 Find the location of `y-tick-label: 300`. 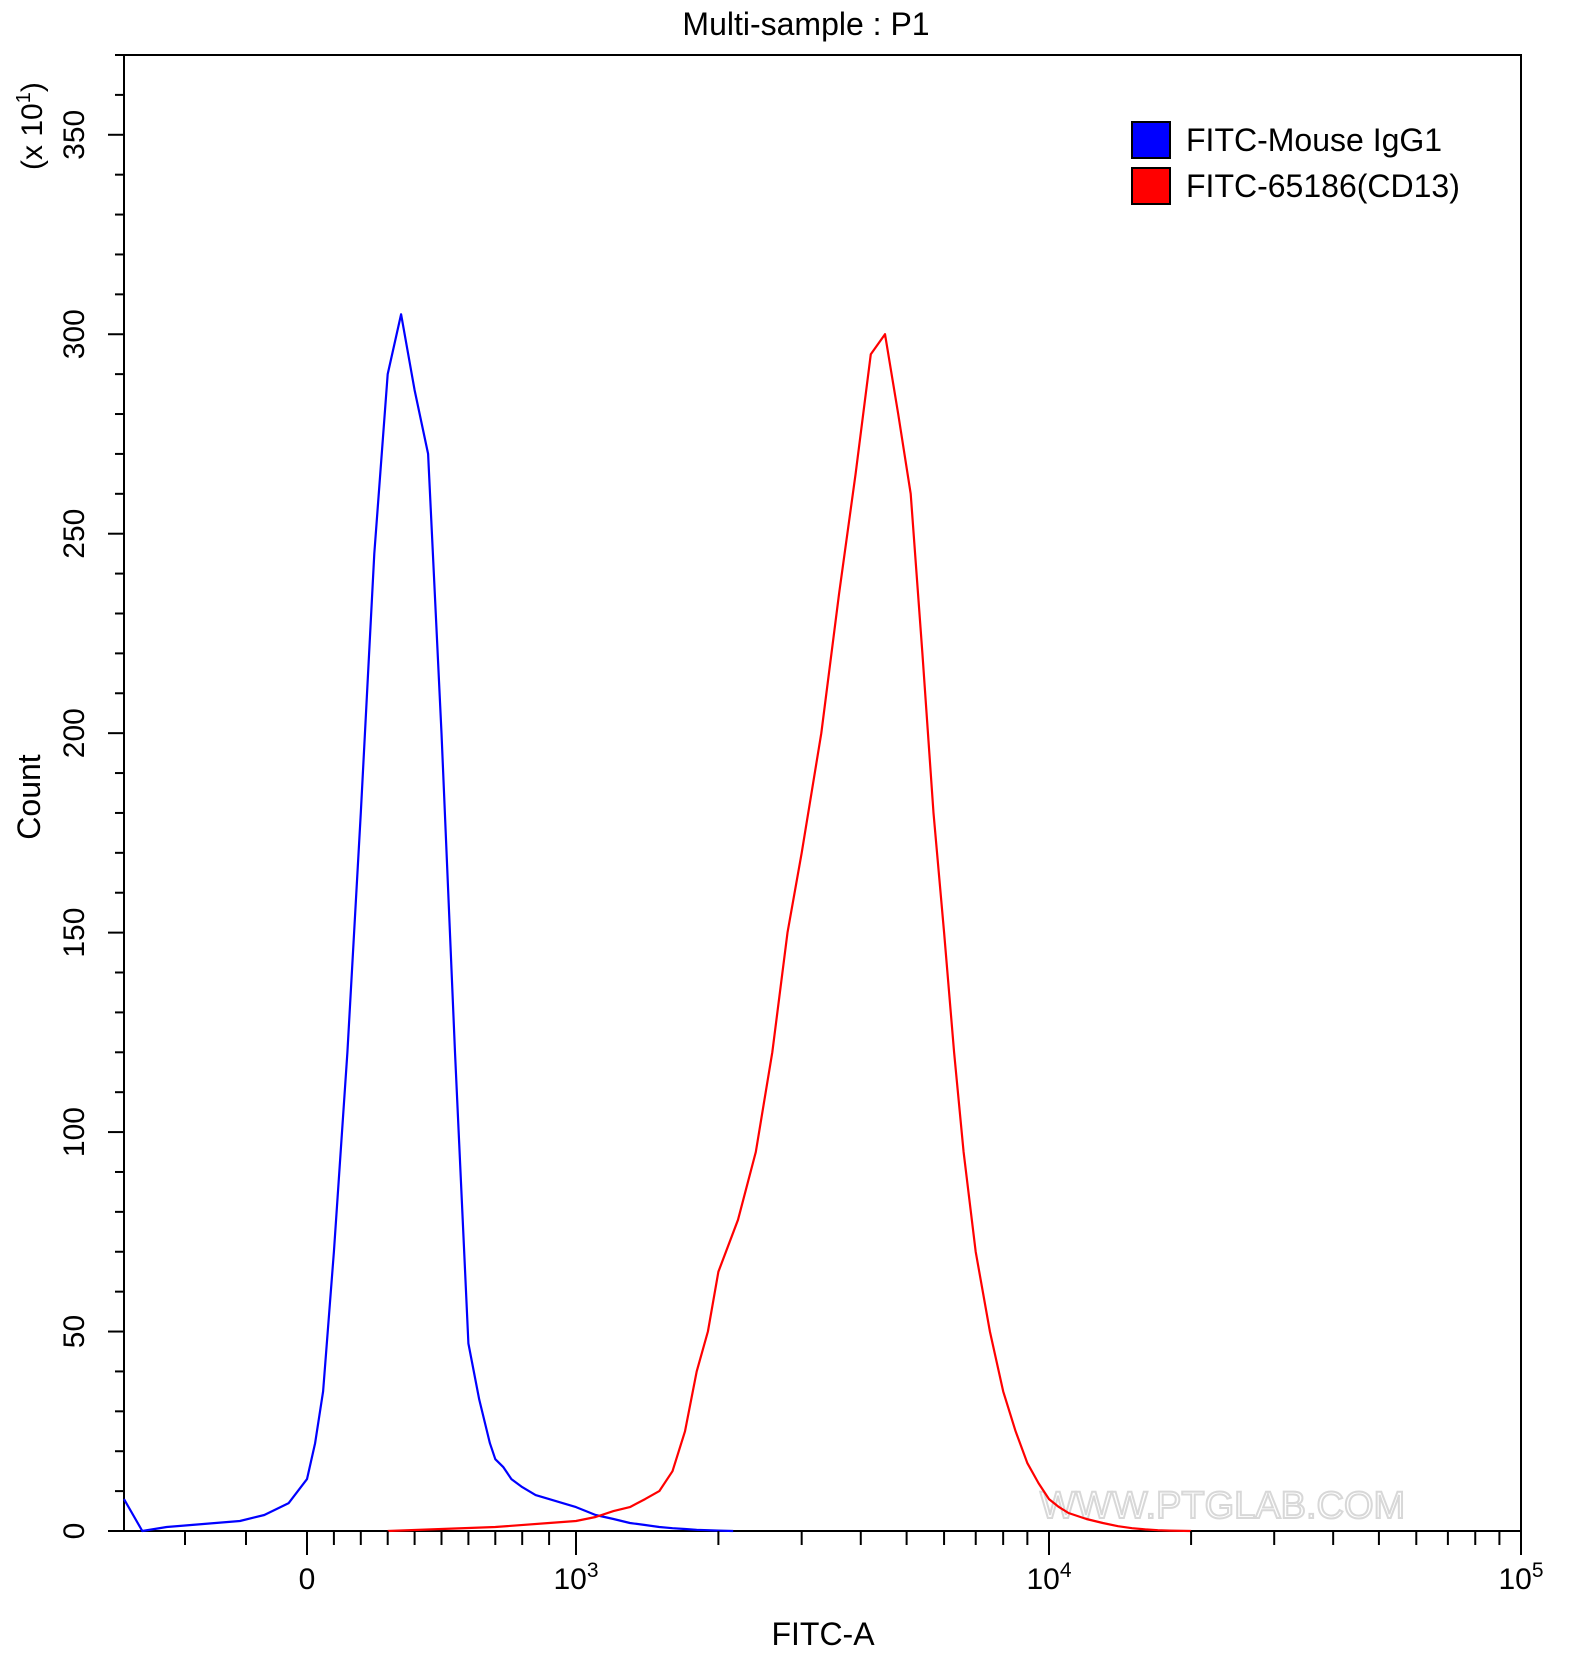

y-tick-label: 300 is located at coordinates (74, 334).